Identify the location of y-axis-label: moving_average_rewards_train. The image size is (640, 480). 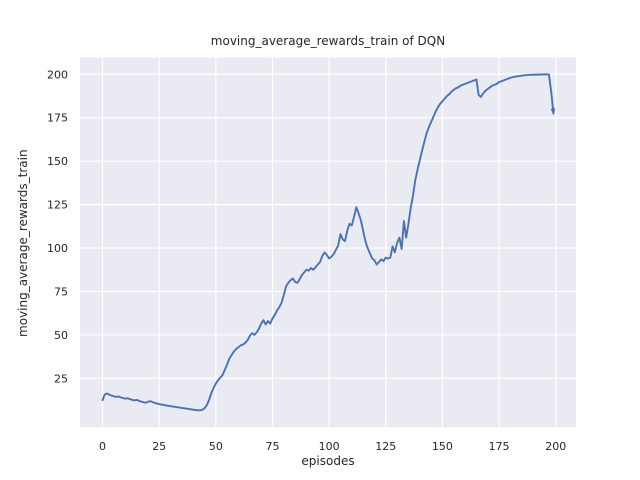
(23, 243).